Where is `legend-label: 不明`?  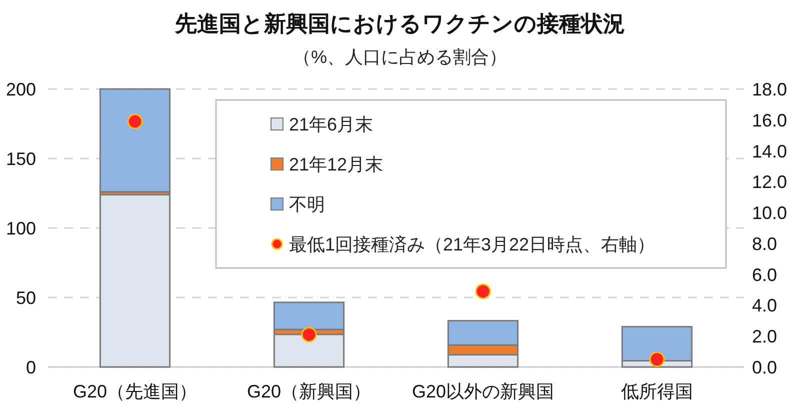 legend-label: 不明 is located at coordinates (307, 204).